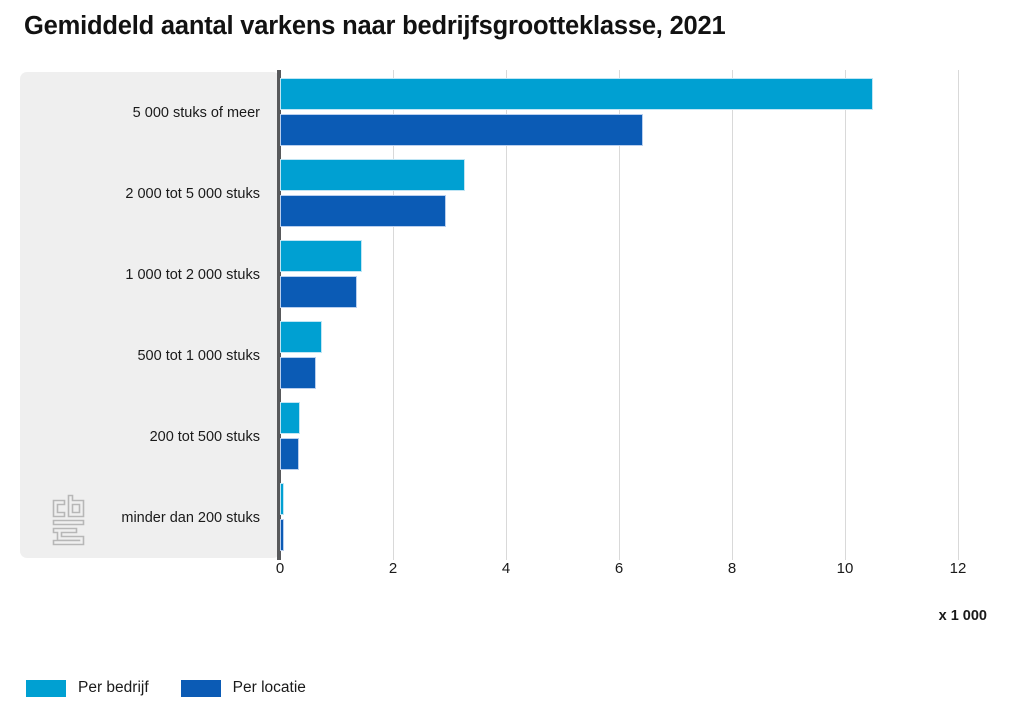  Describe the element at coordinates (512, 580) in the screenshot. I see `x-axis: 0 2 4 6 8 10 12` at that location.